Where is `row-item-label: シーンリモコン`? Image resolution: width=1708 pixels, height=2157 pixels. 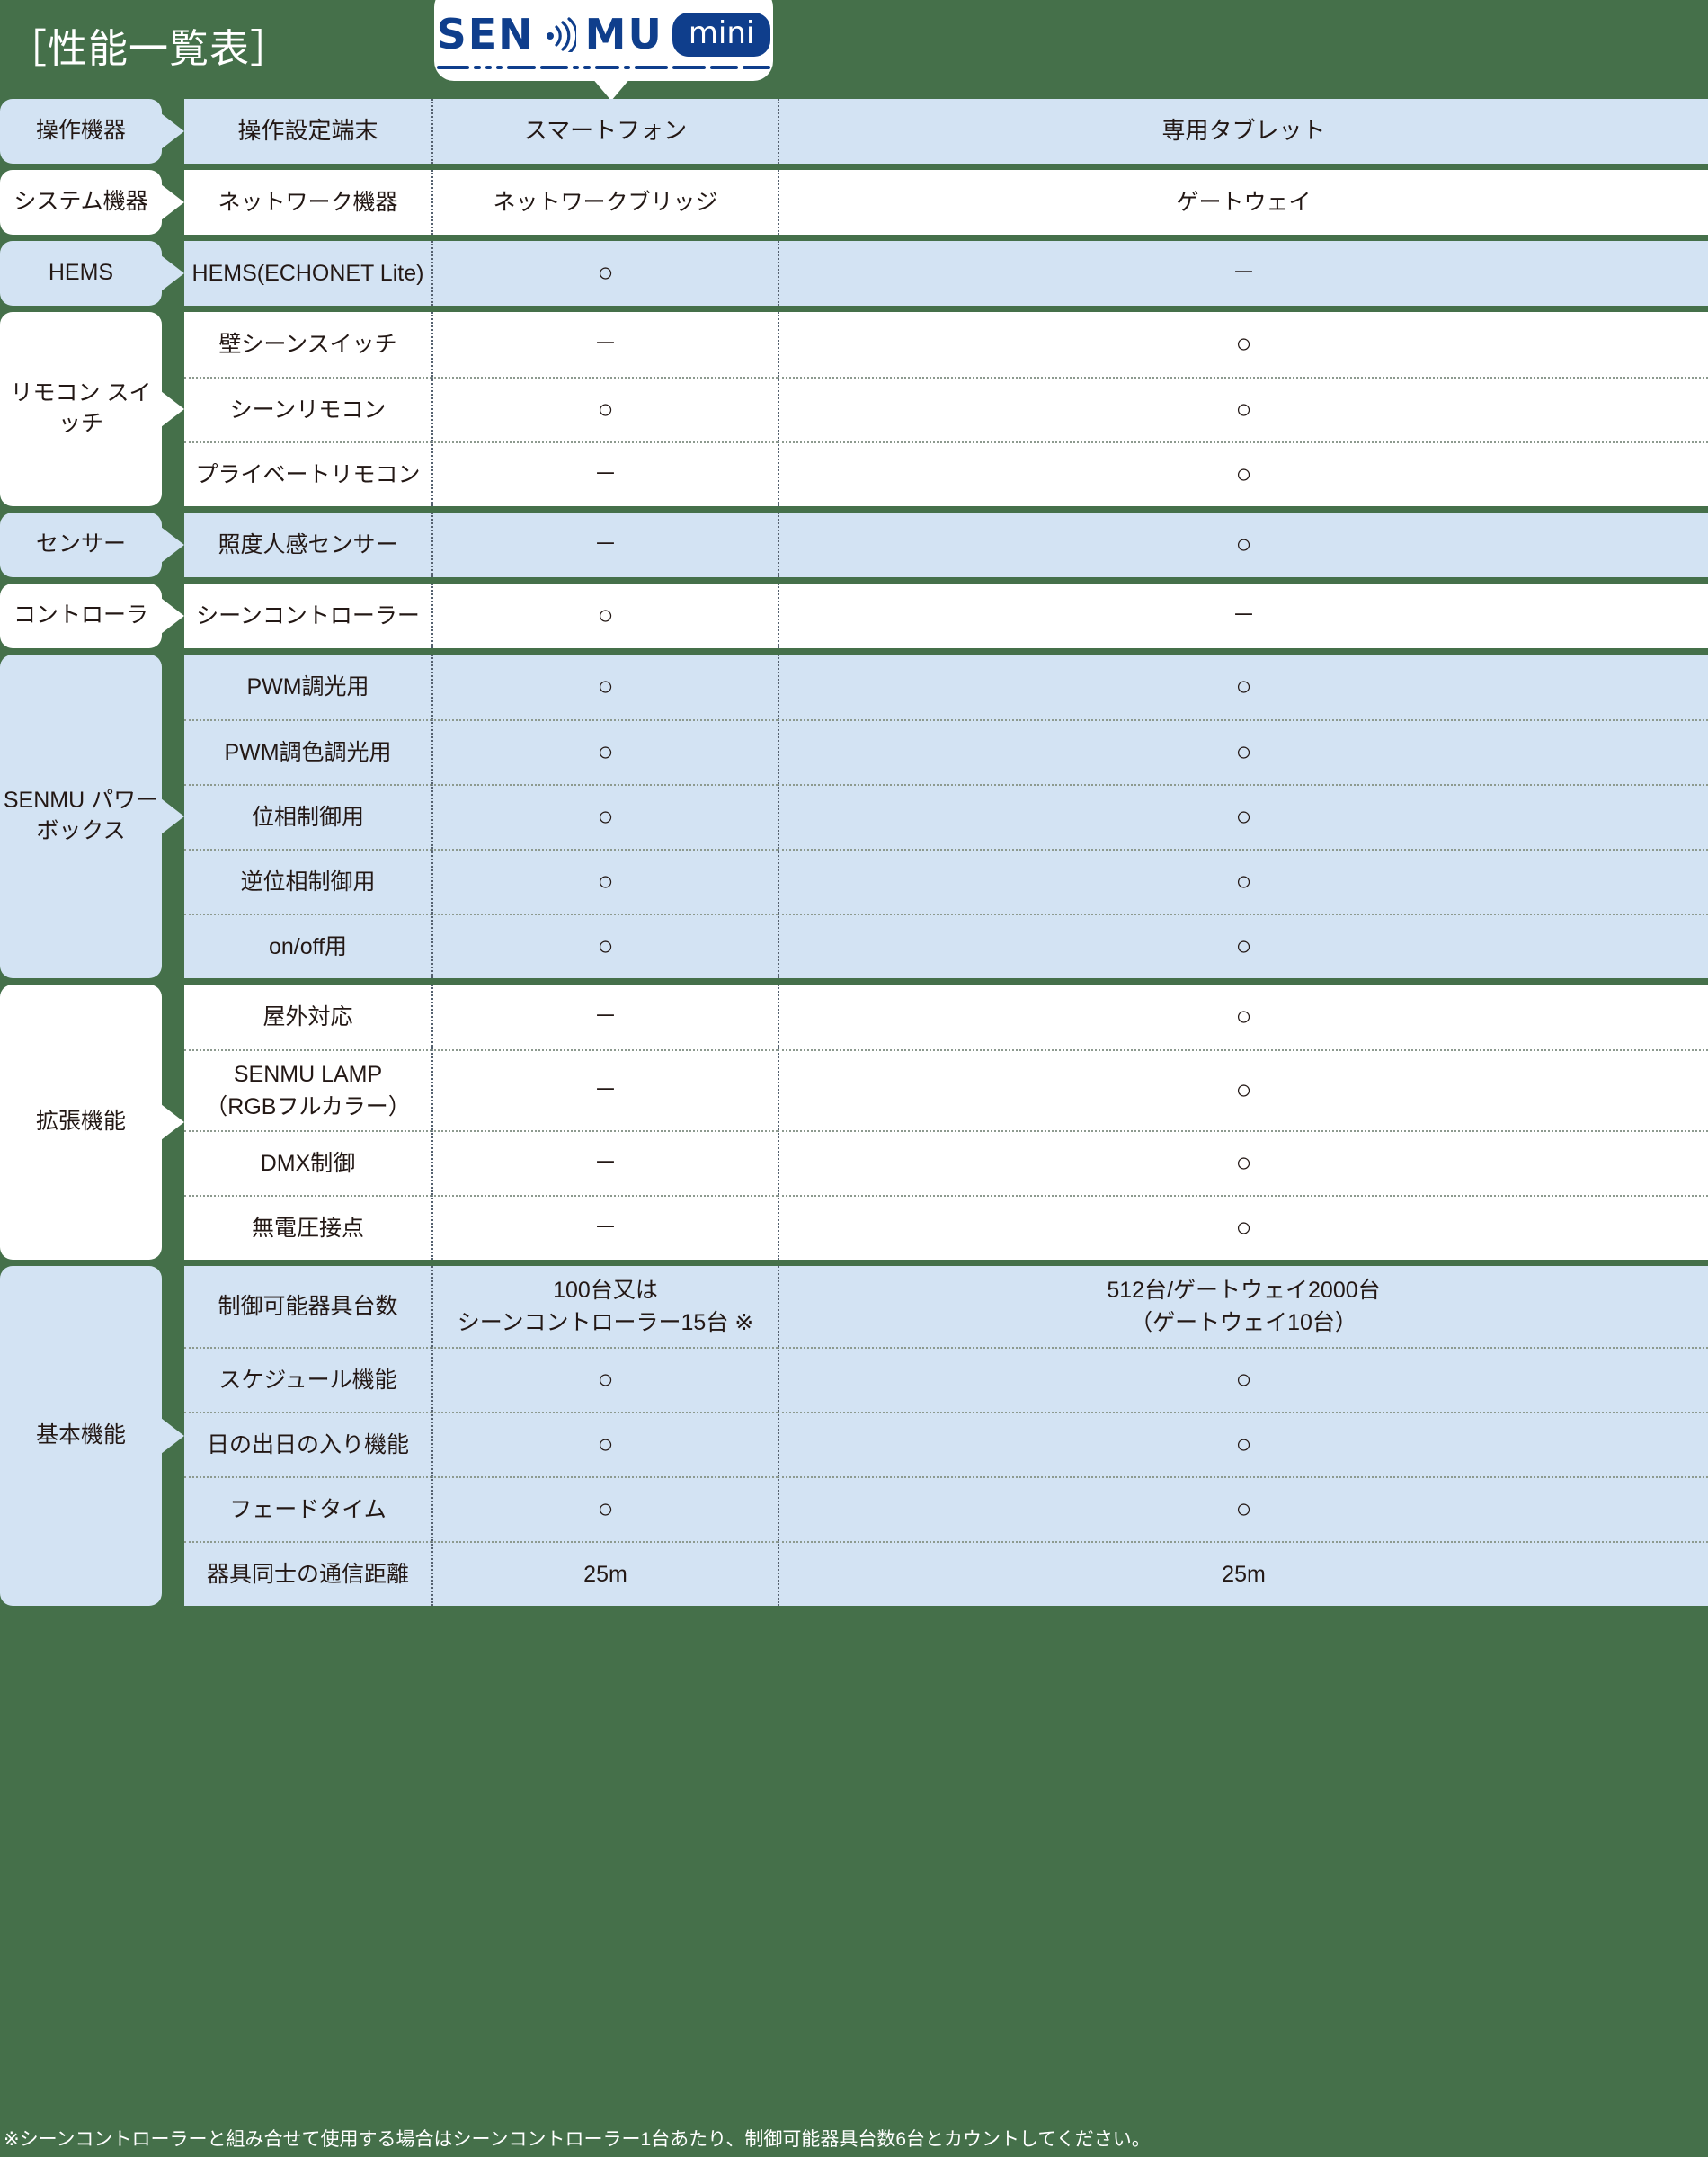
row-item-label: シーンリモコン is located at coordinates (307, 409).